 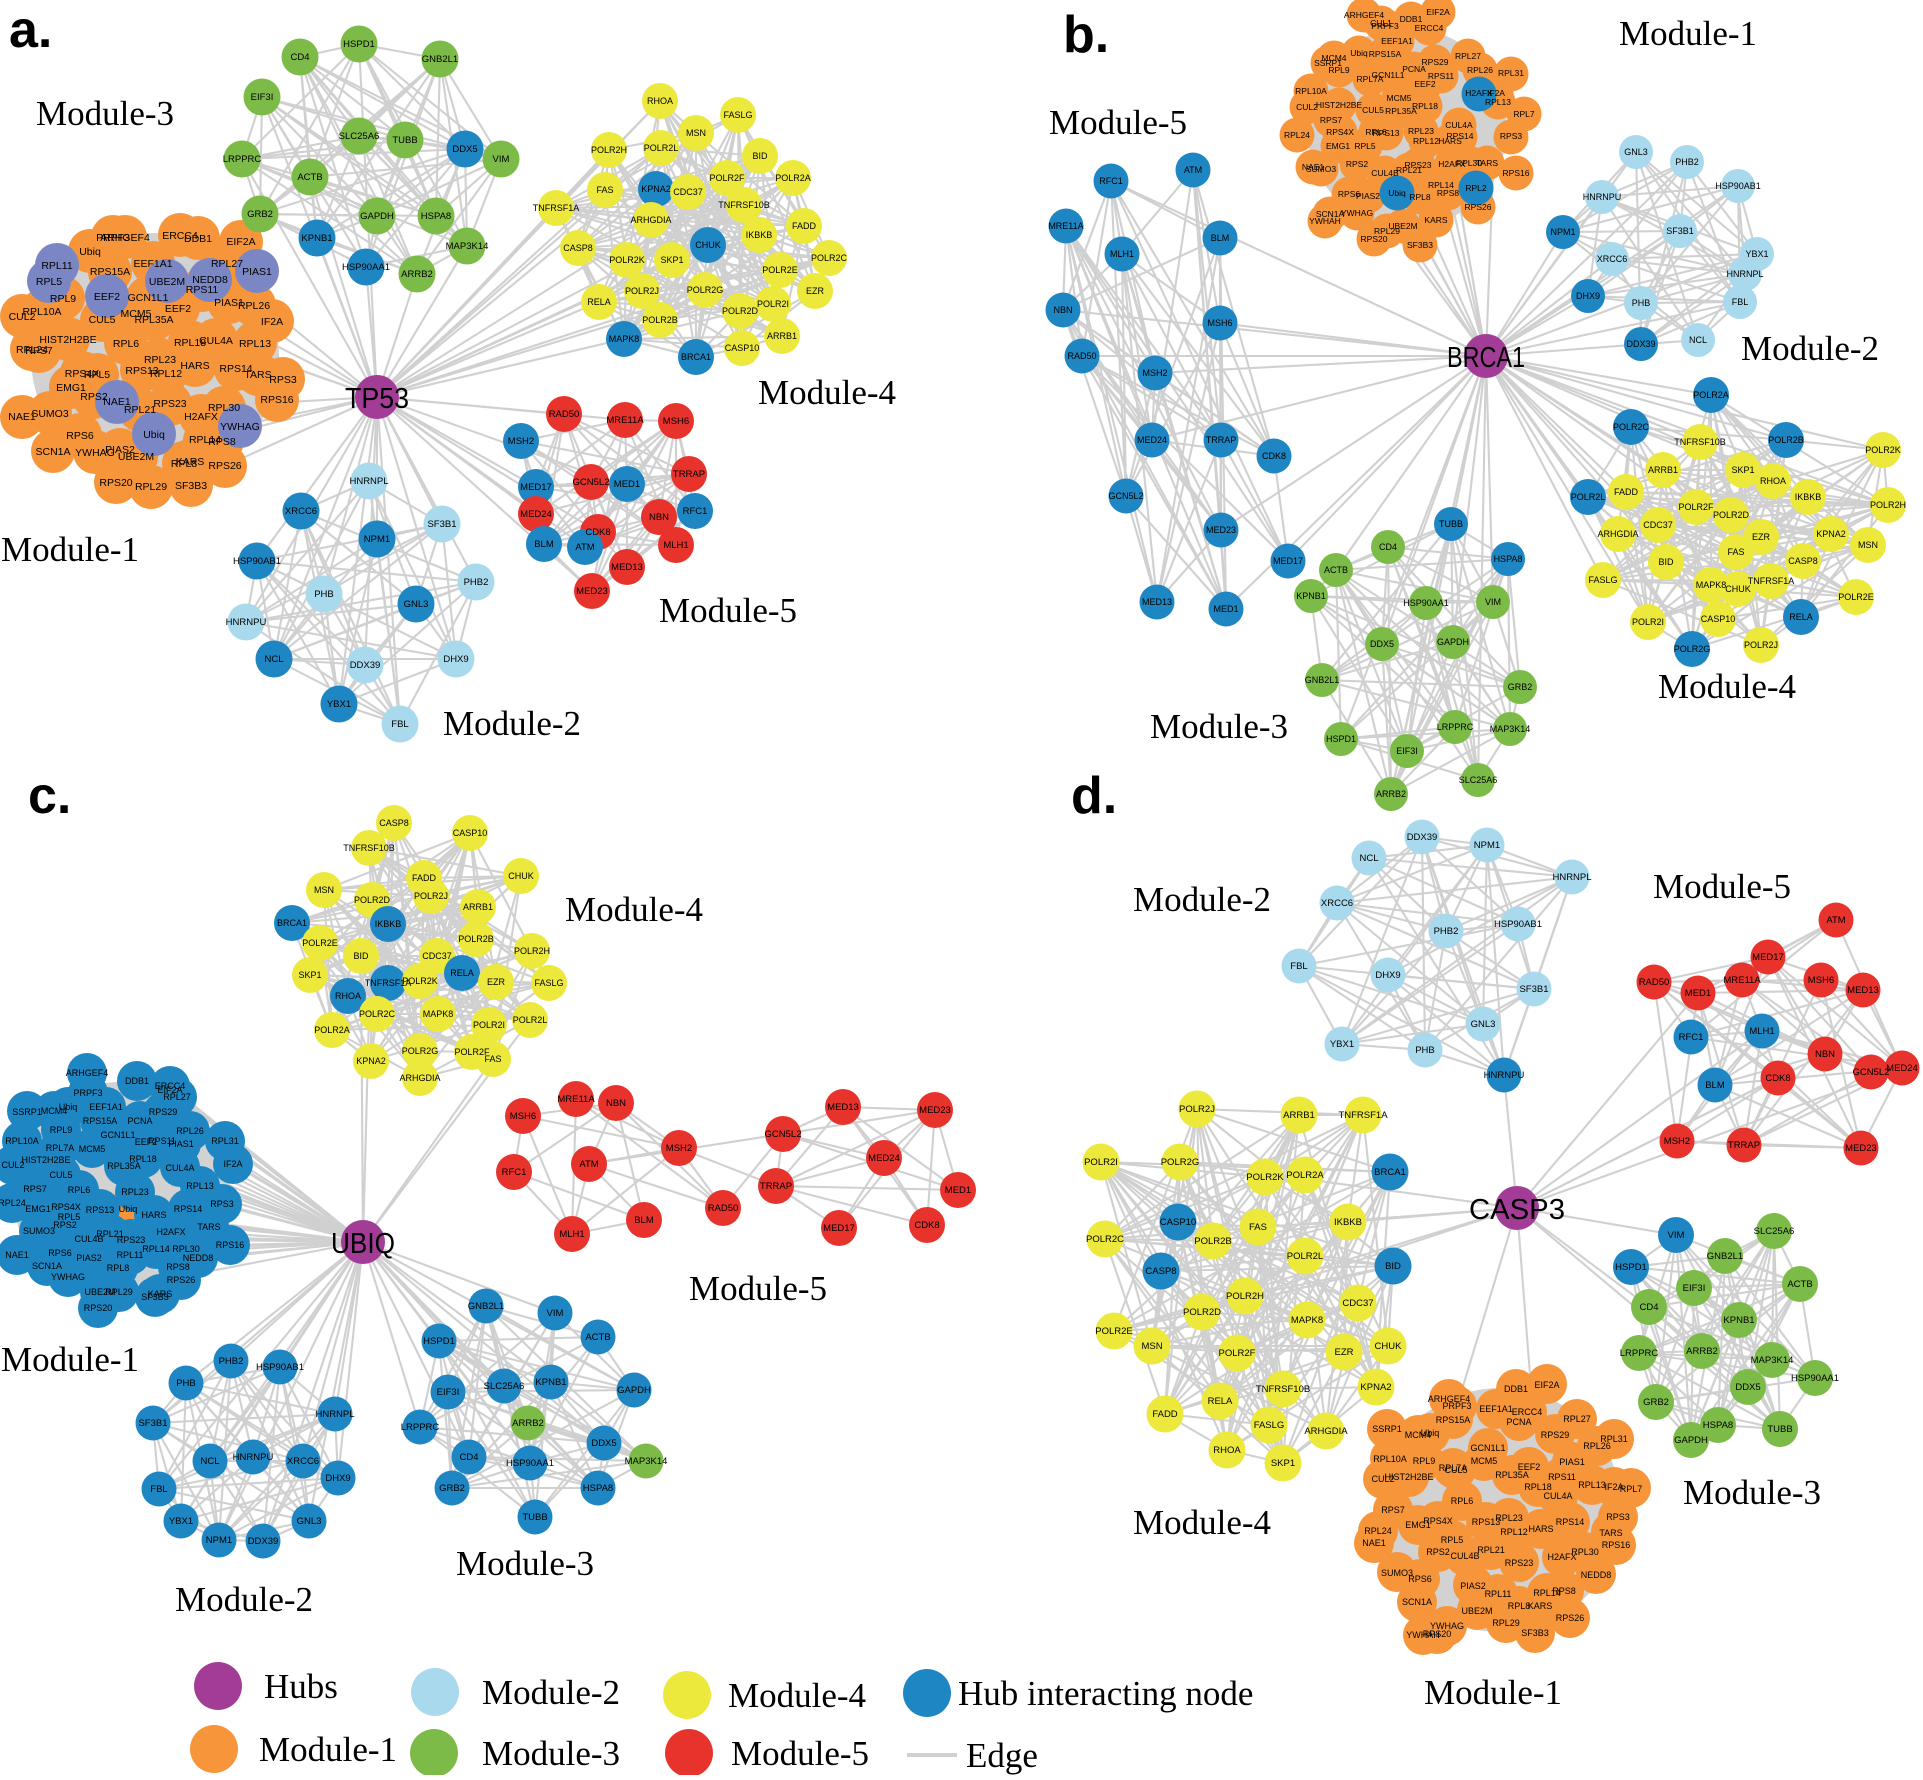 I want to click on svg-text: RPL24, so click(x=13, y=1203).